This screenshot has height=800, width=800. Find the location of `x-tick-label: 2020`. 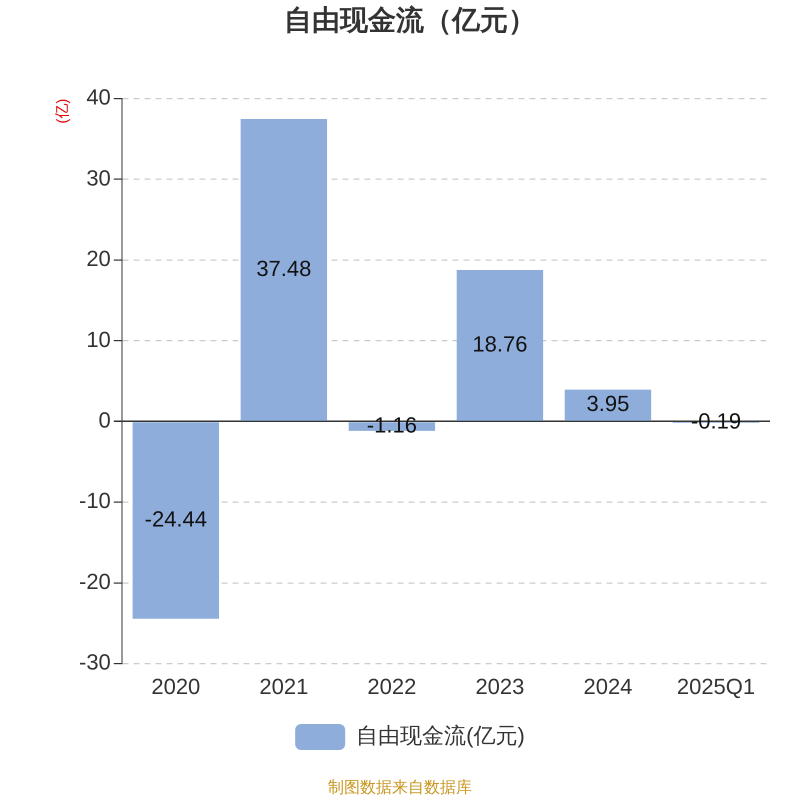

x-tick-label: 2020 is located at coordinates (175, 686).